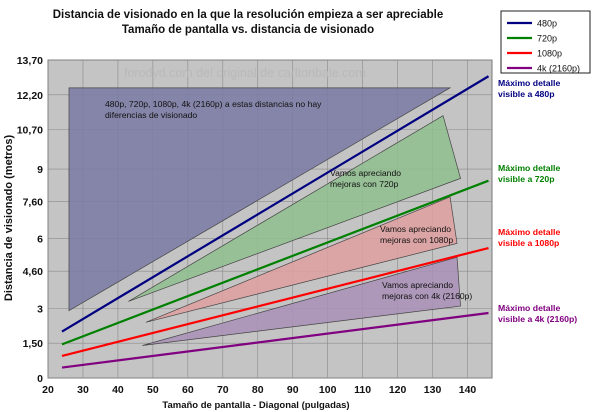 The image size is (598, 412). What do you see at coordinates (30, 220) in the screenshot?
I see `y-tick-labels: 0 1,50 3 4,60 6 7,60 9 10,70 12,20 13,70` at bounding box center [30, 220].